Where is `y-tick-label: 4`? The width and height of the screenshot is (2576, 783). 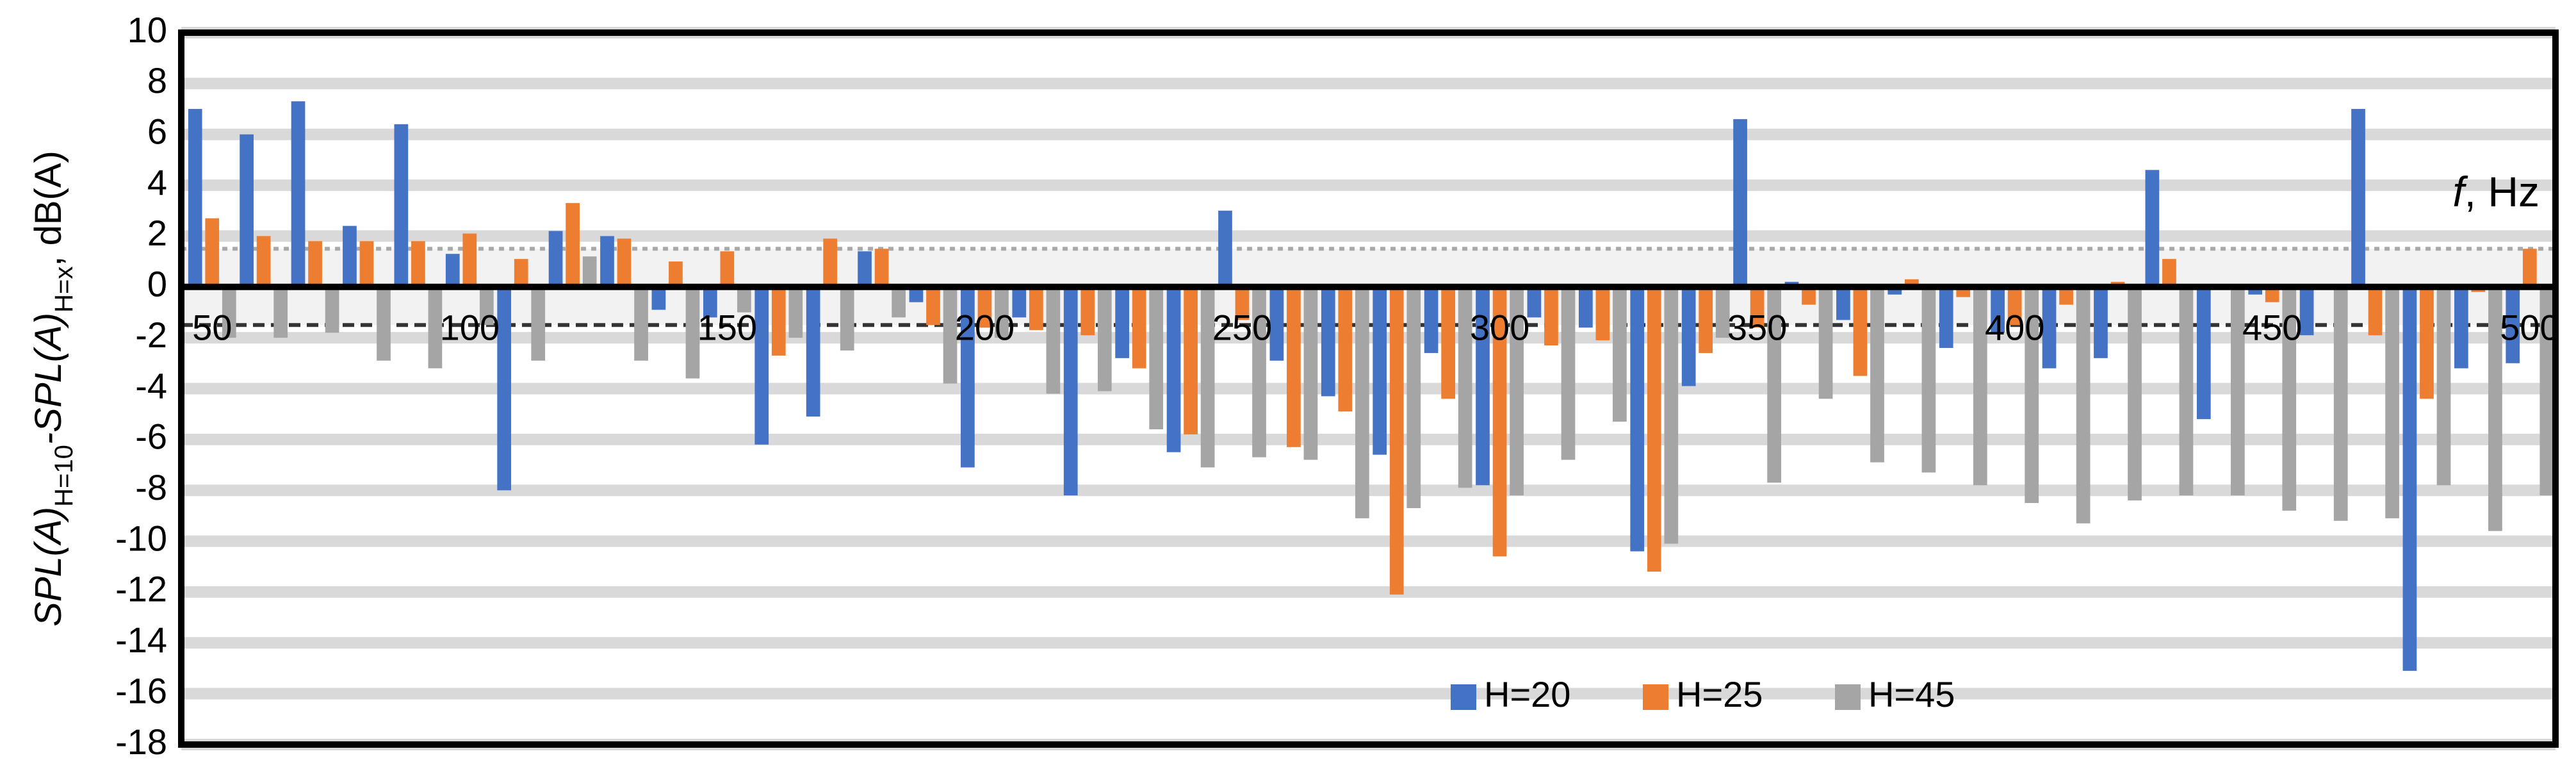 y-tick-label: 4 is located at coordinates (157, 182).